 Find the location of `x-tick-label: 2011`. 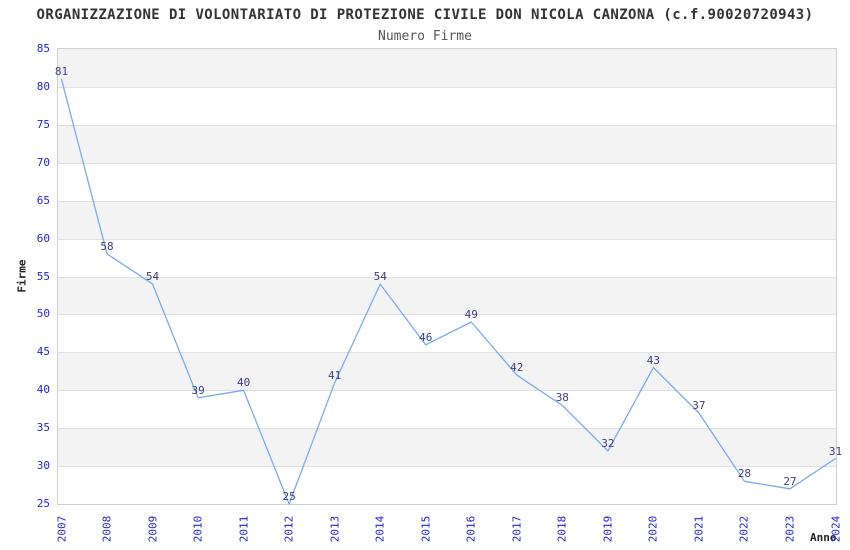

x-tick-label: 2011 is located at coordinates (244, 529).